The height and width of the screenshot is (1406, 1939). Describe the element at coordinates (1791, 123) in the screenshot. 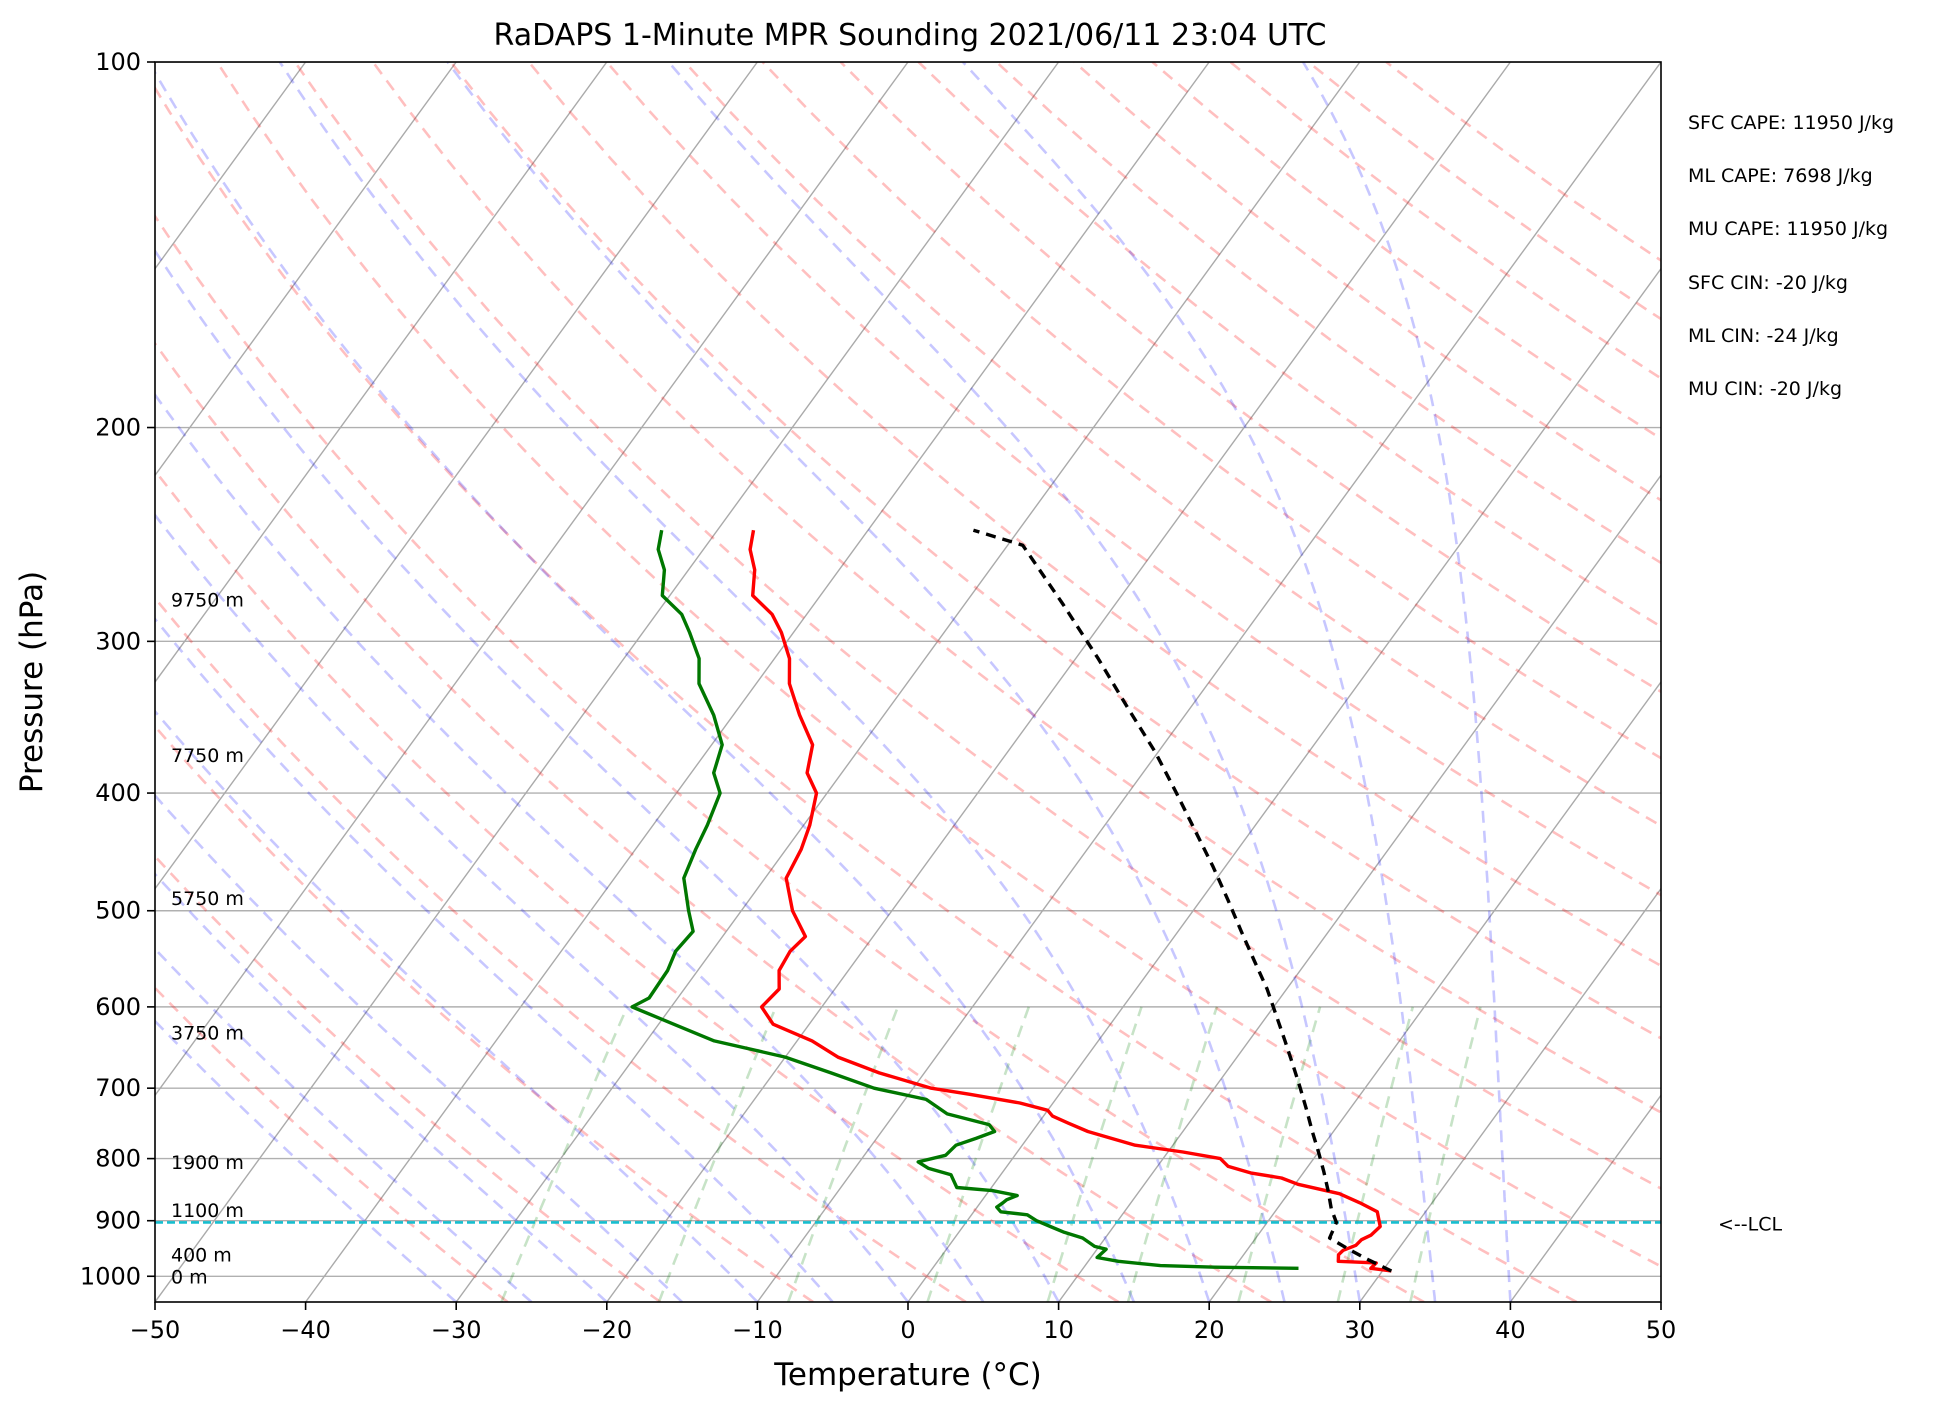

I see `param-sfc-cape: SFC CAPE: 11950 J/kg` at that location.